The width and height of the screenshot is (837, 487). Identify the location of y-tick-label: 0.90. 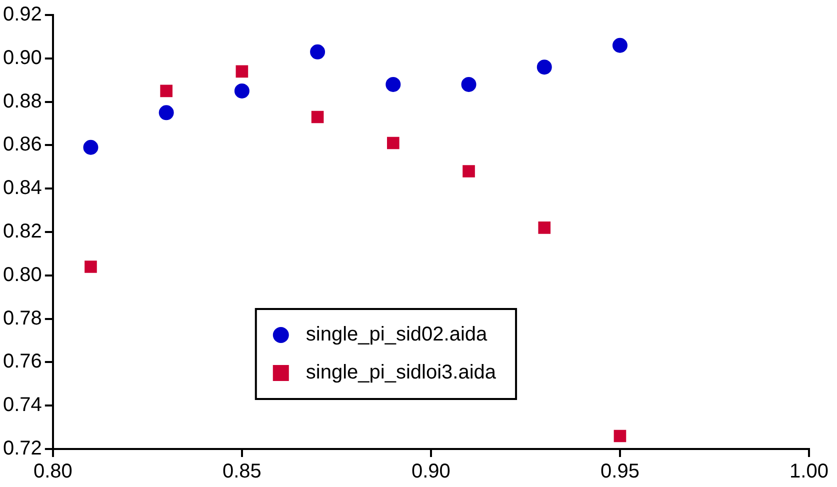
(22, 57).